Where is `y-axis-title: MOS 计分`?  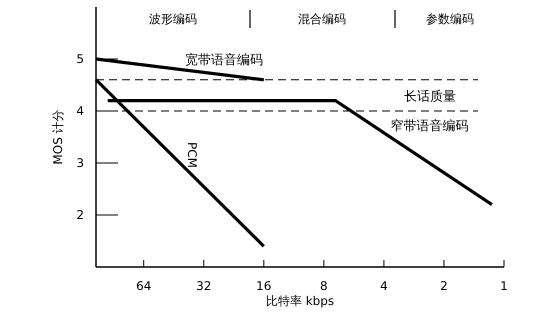
y-axis-title: MOS 计分 is located at coordinates (58, 137).